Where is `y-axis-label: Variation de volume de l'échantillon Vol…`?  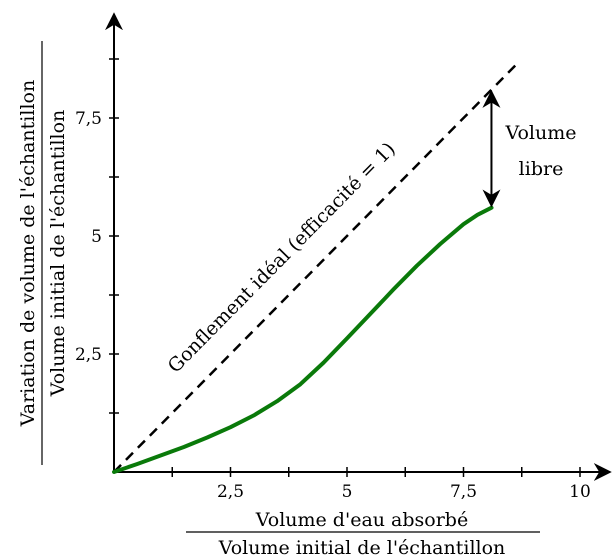
y-axis-label: Variation de volume de l'échantillon Vol… is located at coordinates (43, 253).